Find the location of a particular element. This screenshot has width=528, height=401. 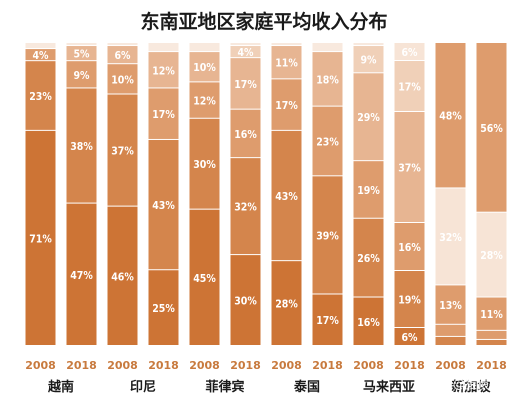

country-label: 印尼 is located at coordinates (143, 387).